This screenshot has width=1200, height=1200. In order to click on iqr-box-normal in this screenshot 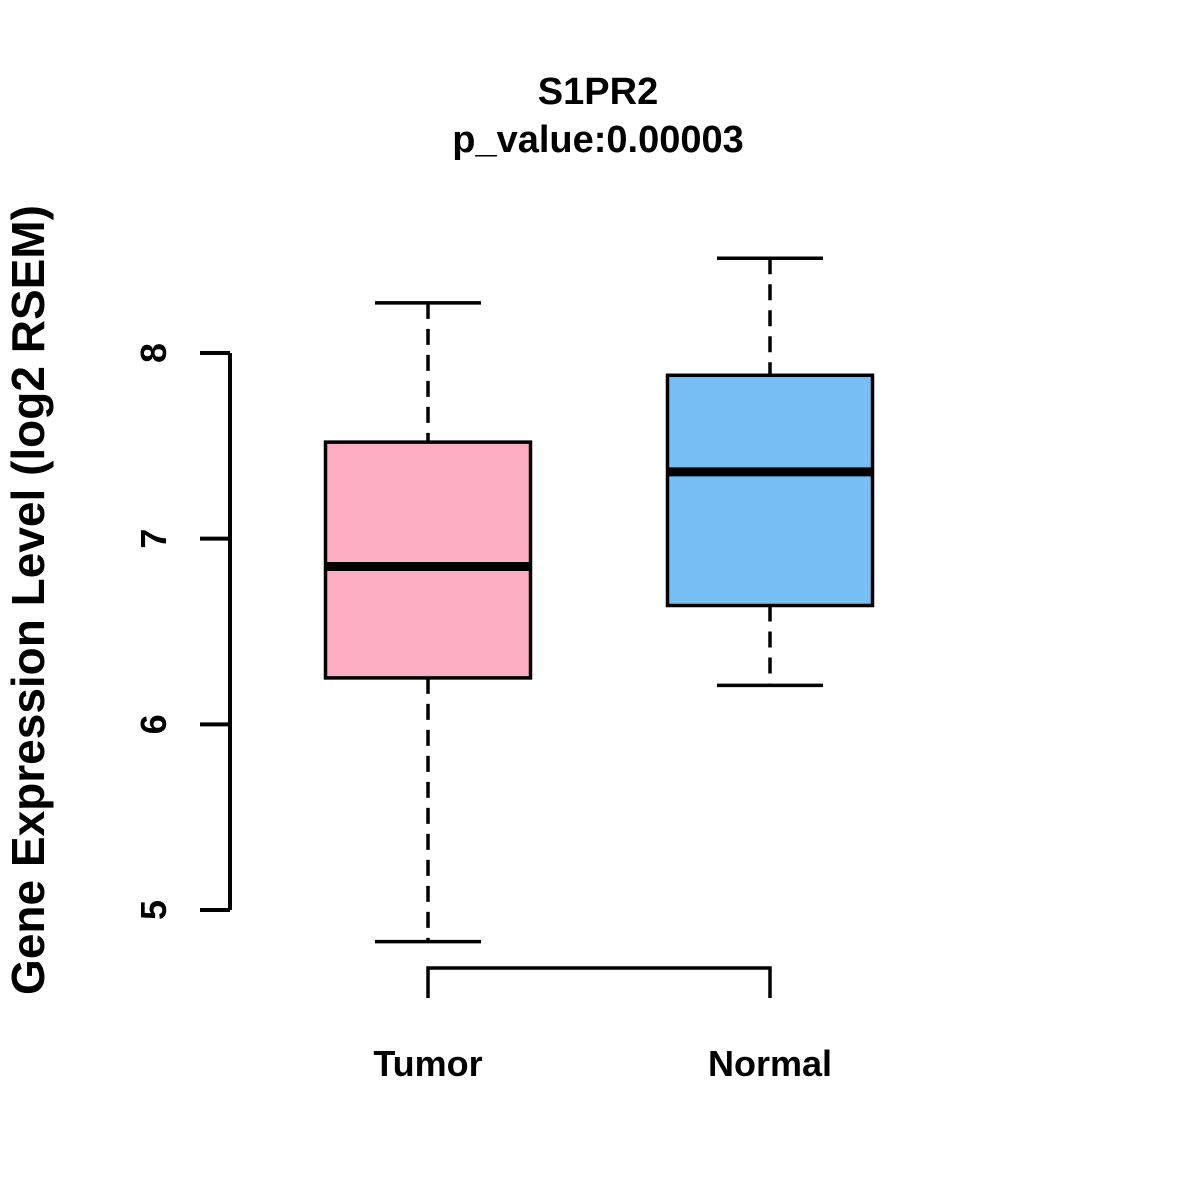, I will do `click(770, 490)`.